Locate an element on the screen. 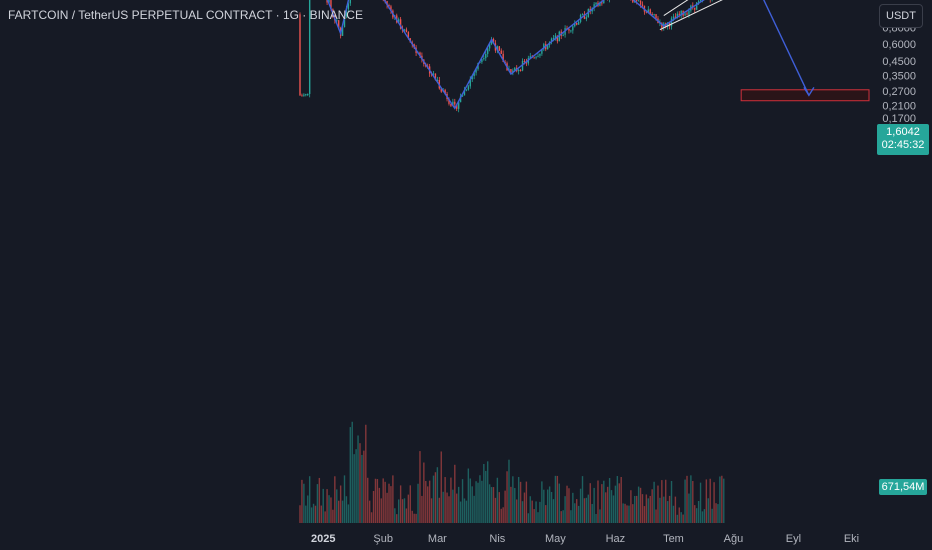 Image resolution: width=932 pixels, height=550 pixels. current-price-value: 1,6042 is located at coordinates (903, 132).